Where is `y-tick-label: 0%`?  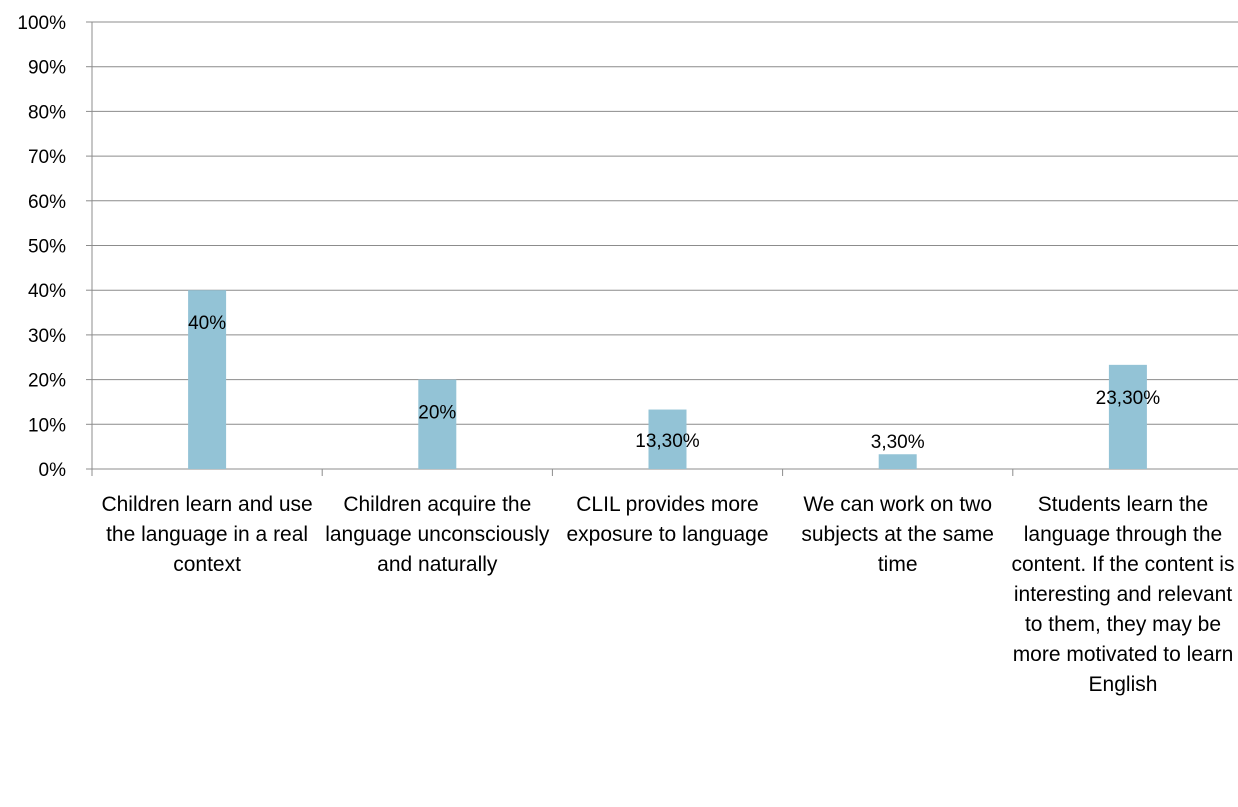
y-tick-label: 0% is located at coordinates (53, 470).